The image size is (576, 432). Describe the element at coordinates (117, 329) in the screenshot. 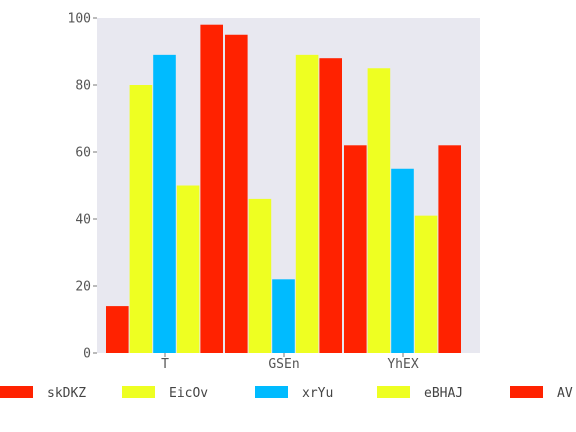

I see `bar-skDKZ-T` at that location.